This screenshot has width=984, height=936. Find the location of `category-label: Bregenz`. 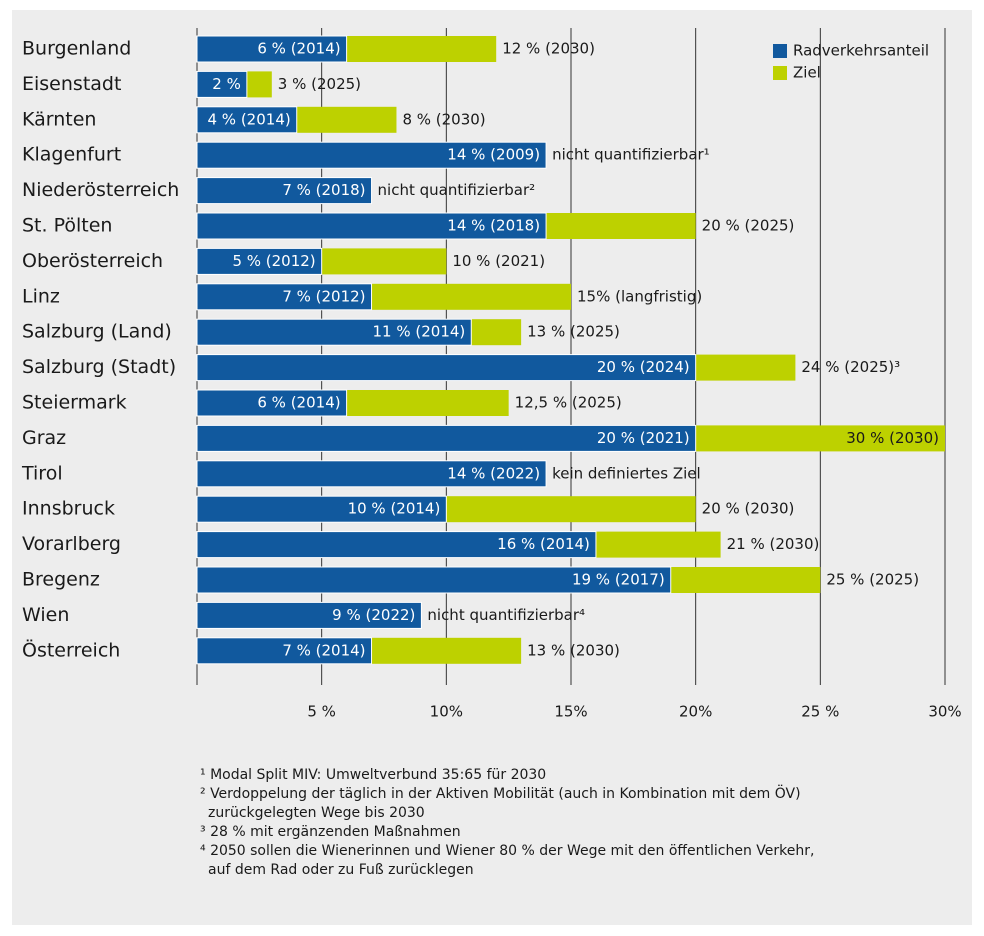

category-label: Bregenz is located at coordinates (61, 580).